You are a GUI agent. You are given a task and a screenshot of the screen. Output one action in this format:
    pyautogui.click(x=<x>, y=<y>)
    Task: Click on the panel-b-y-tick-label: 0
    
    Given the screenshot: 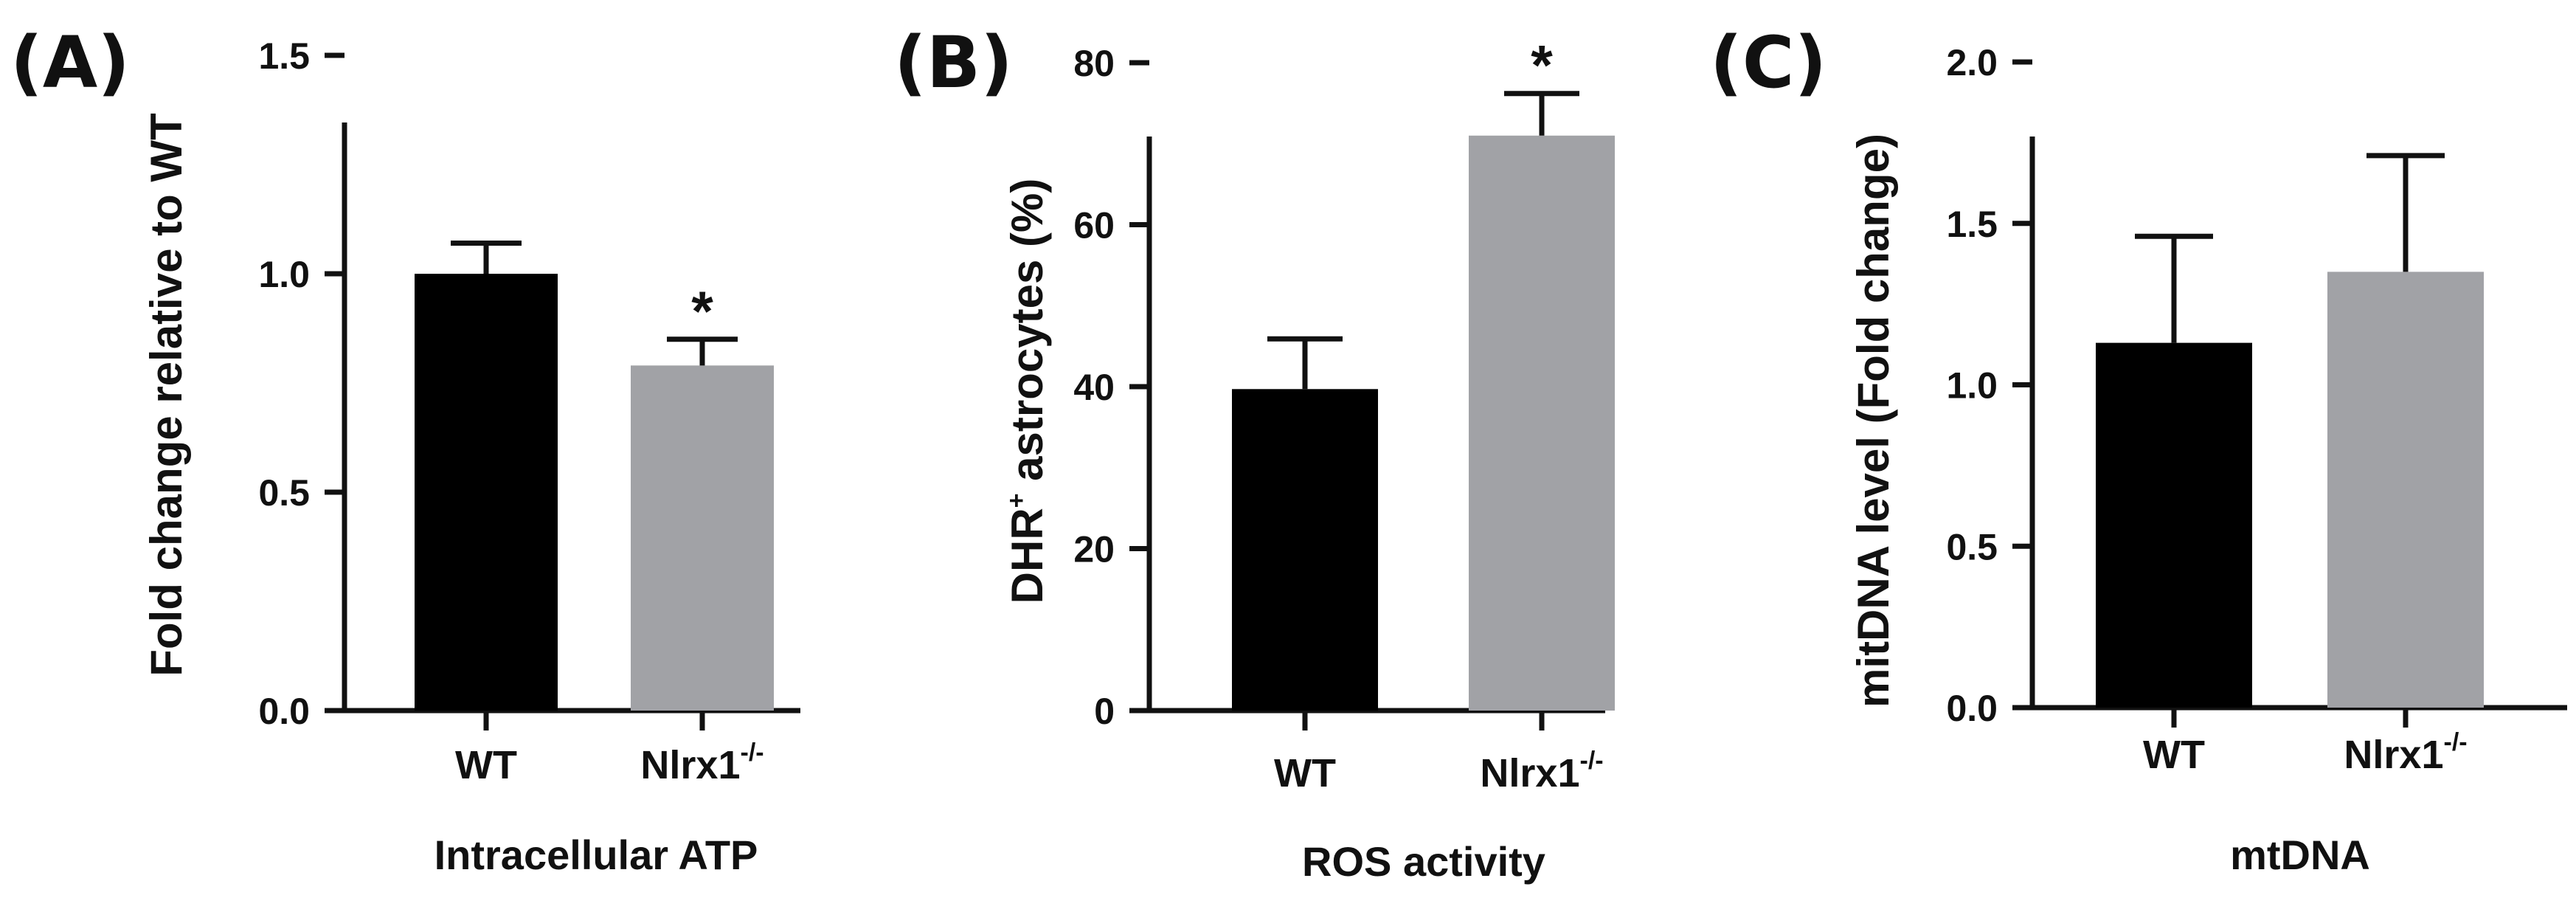 What is the action you would take?
    pyautogui.click(x=1105, y=711)
    